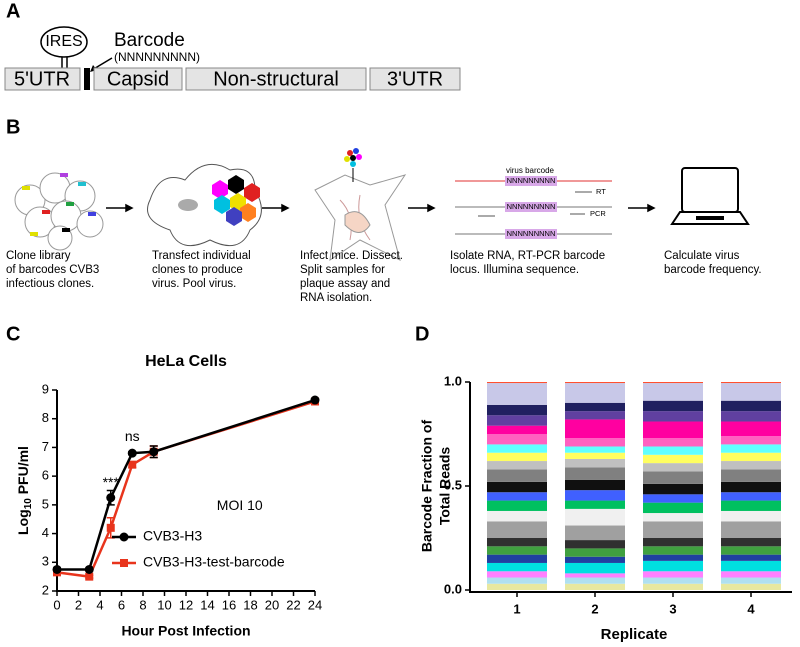  Describe the element at coordinates (453, 588) in the screenshot. I see `y-tick-label: 0.0` at that location.